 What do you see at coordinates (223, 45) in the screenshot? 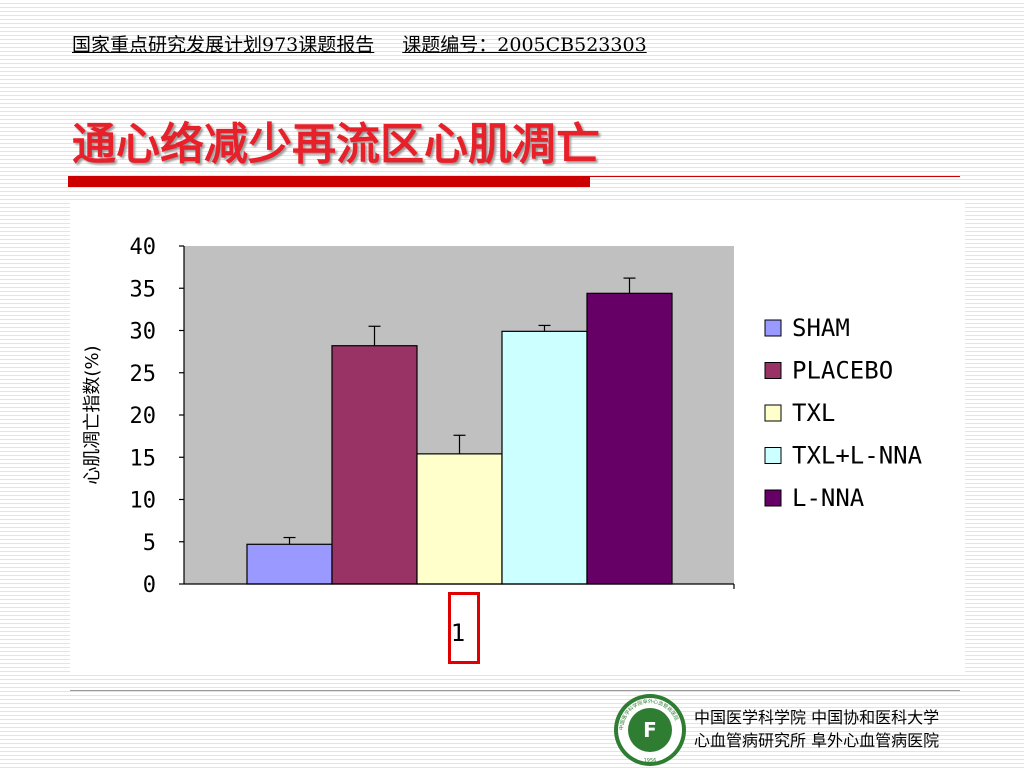
I see `report-title: 国家重点研究发展计划973课题报告` at bounding box center [223, 45].